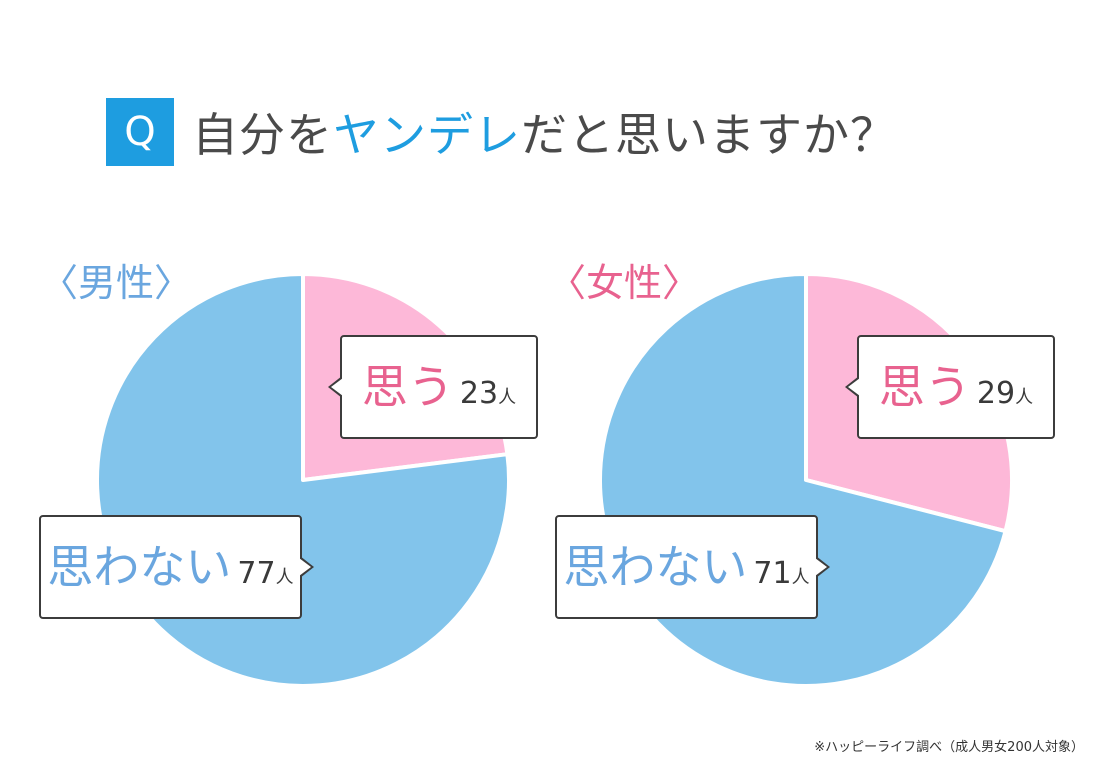 The image size is (1100, 768). I want to click on male-yes-label: 思う, so click(407, 387).